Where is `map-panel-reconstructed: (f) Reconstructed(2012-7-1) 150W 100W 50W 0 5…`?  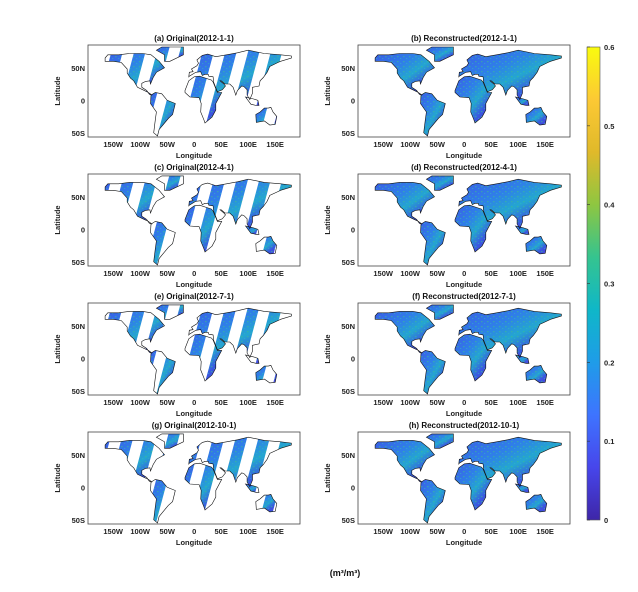
map-panel-reconstructed: (f) Reconstructed(2012-7-1) 150W 100W 50W 0 5… is located at coordinates (447, 355).